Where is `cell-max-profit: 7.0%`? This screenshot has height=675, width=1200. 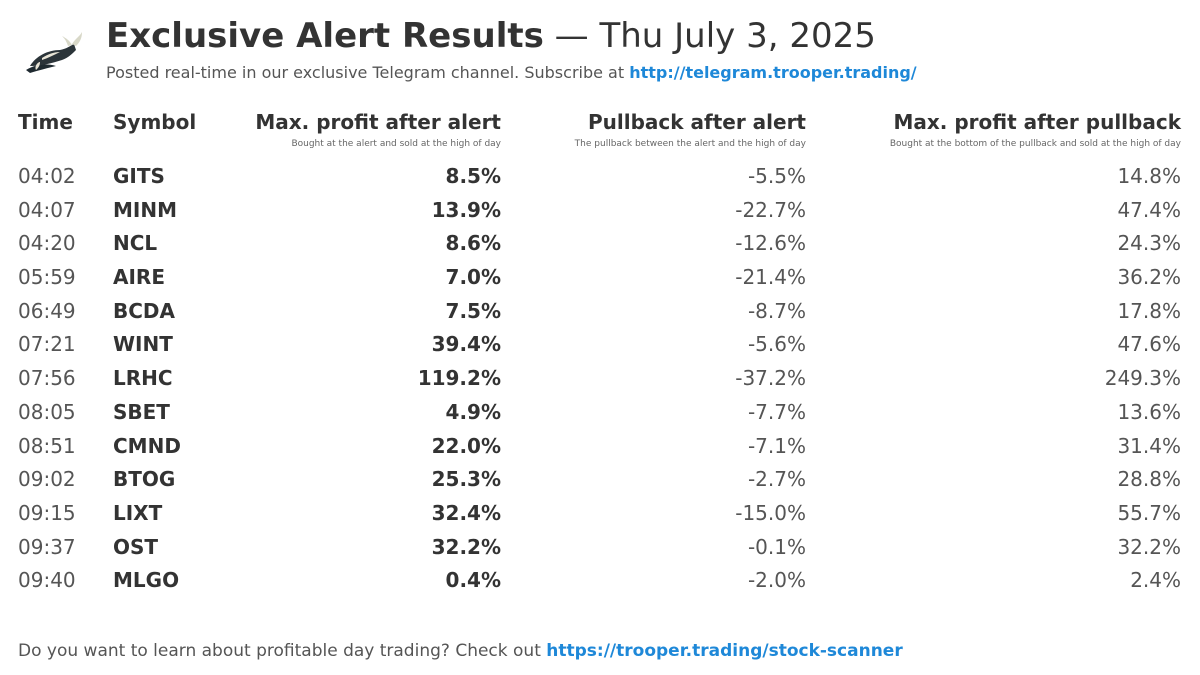 cell-max-profit: 7.0% is located at coordinates (473, 277).